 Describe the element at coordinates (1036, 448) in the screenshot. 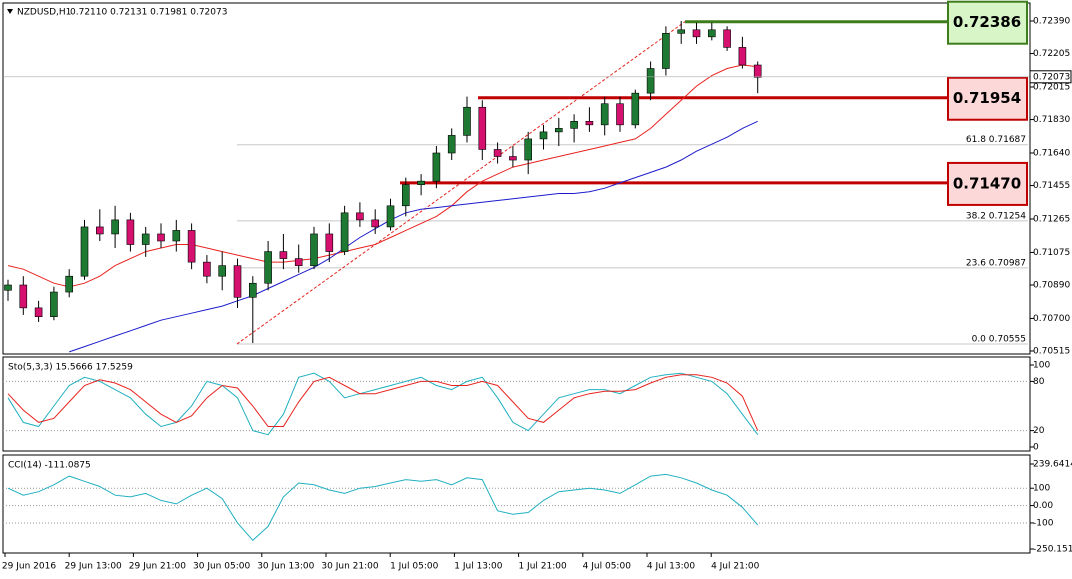

I see `y-tick-label: 0` at that location.